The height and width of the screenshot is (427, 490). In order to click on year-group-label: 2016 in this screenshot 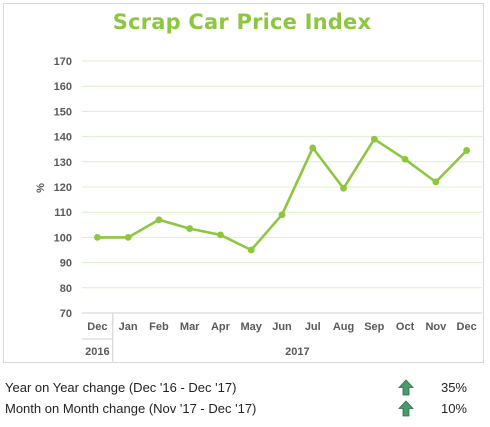, I will do `click(97, 352)`.